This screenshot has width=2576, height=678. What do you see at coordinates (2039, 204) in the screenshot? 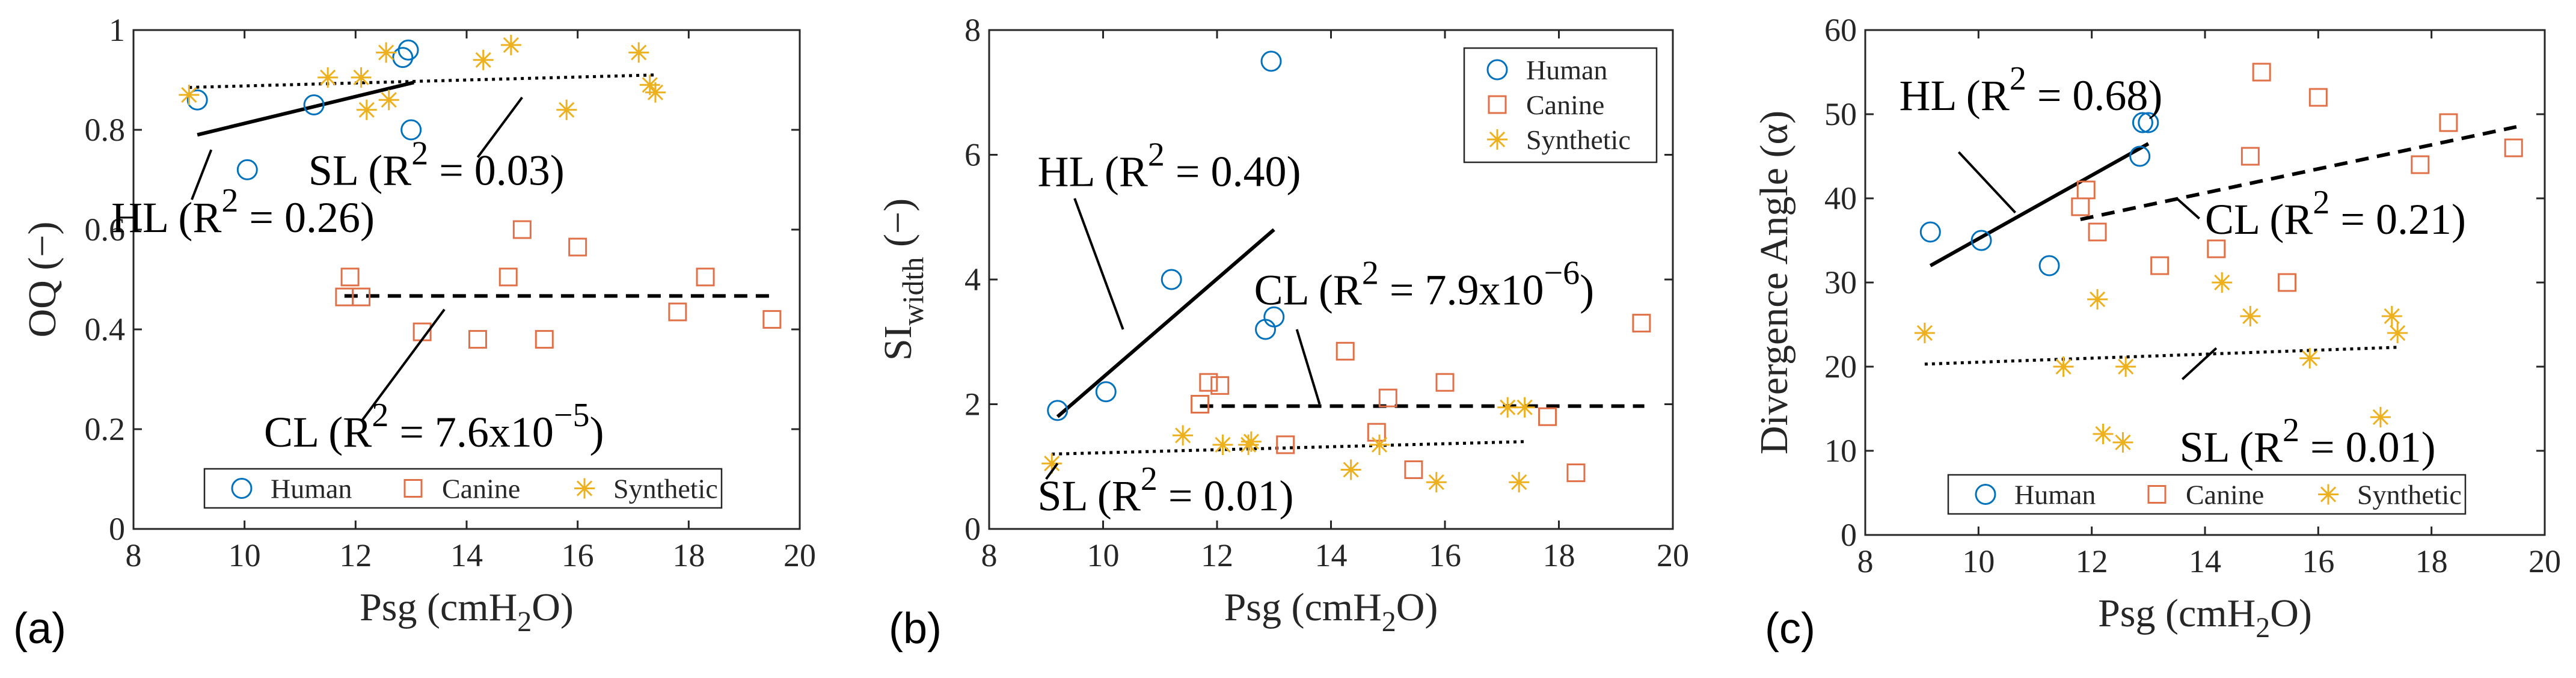
I see `fit-line-hl` at bounding box center [2039, 204].